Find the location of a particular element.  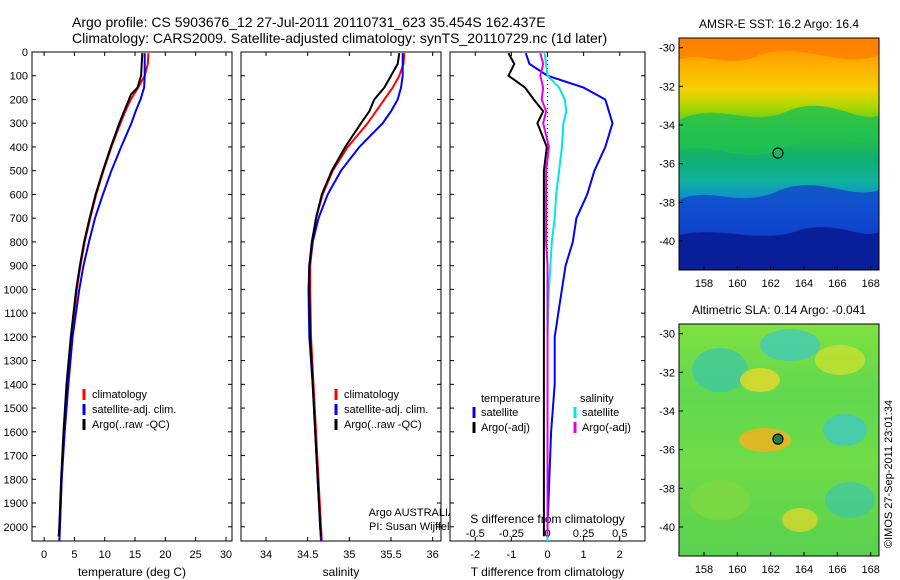

y-tick-label: 1500 is located at coordinates (16, 409).